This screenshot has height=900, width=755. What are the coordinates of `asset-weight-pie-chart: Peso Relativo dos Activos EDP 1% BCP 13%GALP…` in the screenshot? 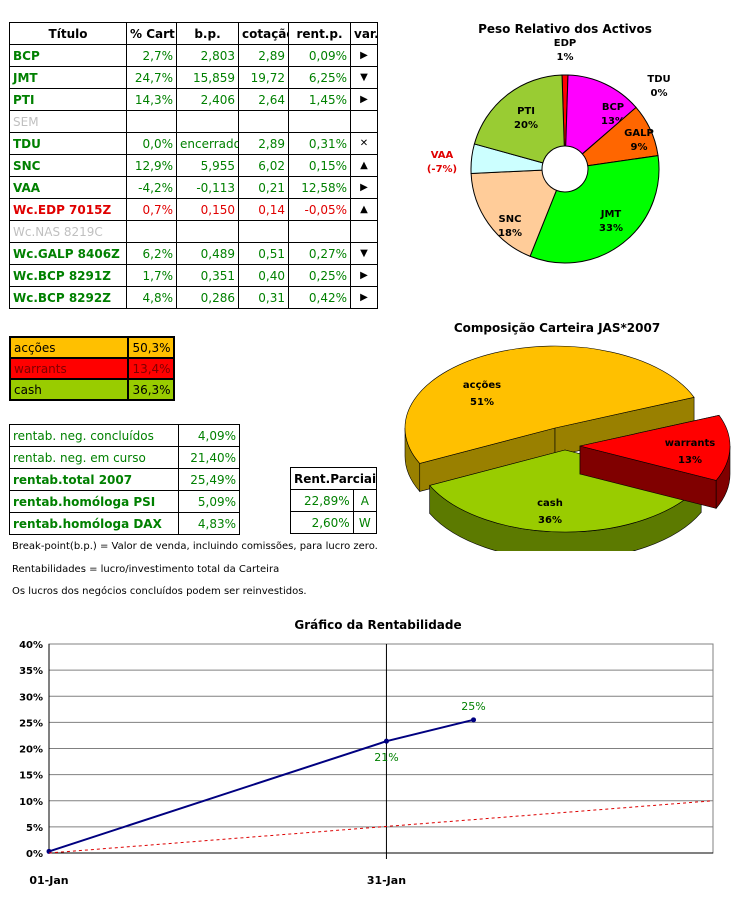 It's located at (549, 143).